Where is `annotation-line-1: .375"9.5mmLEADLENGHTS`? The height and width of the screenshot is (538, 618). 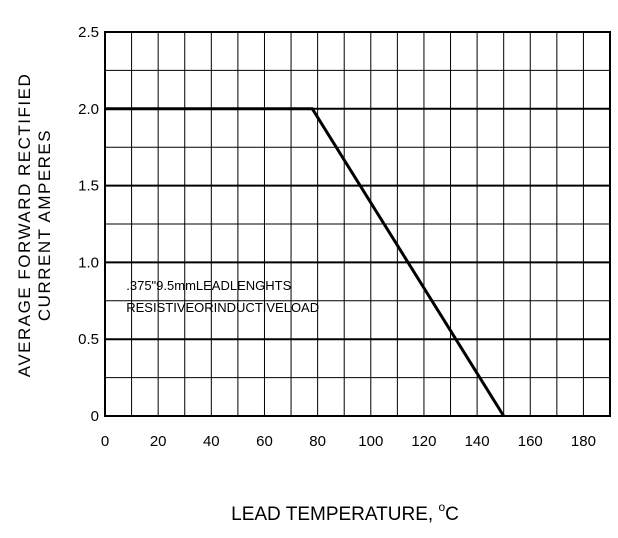
annotation-line-1: .375"9.5mmLEADLENGHTS is located at coordinates (208, 285).